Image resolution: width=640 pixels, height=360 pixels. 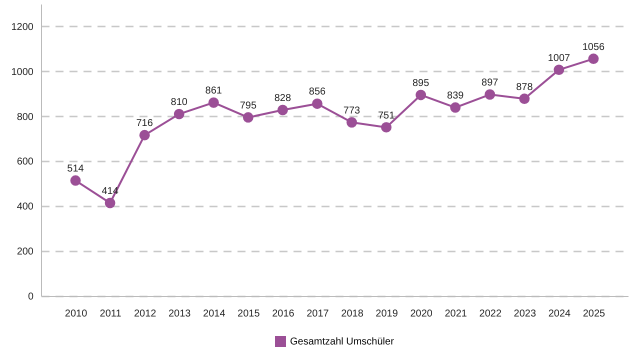 What do you see at coordinates (559, 314) in the screenshot?
I see `x-tick-label: 2024` at bounding box center [559, 314].